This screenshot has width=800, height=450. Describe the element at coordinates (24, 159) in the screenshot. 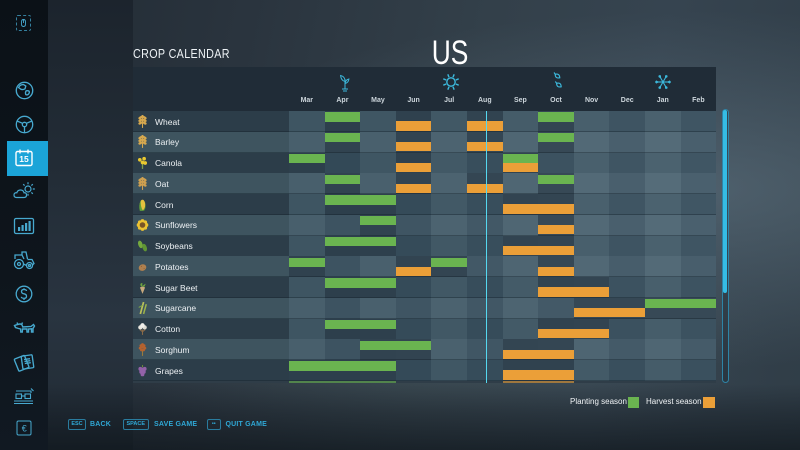

I see `svg-text: 15` at that location.